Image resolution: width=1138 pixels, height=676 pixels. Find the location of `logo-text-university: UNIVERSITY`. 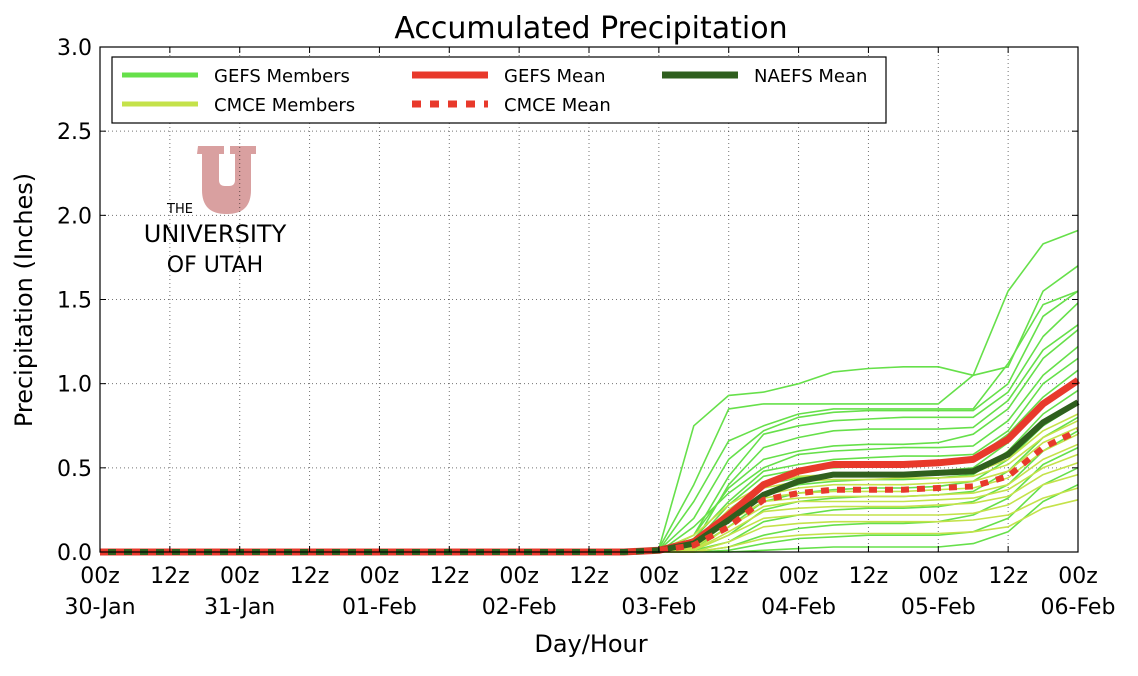

logo-text-university: UNIVERSITY is located at coordinates (215, 234).